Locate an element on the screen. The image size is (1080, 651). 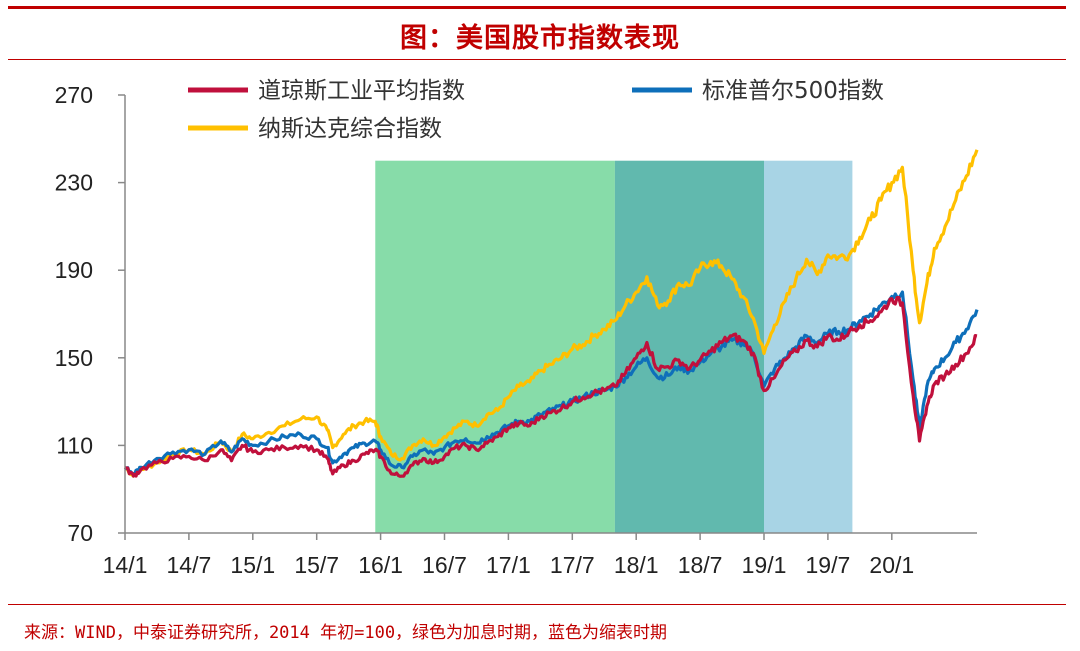
x-tick-label: 15/1 is located at coordinates (252, 565).